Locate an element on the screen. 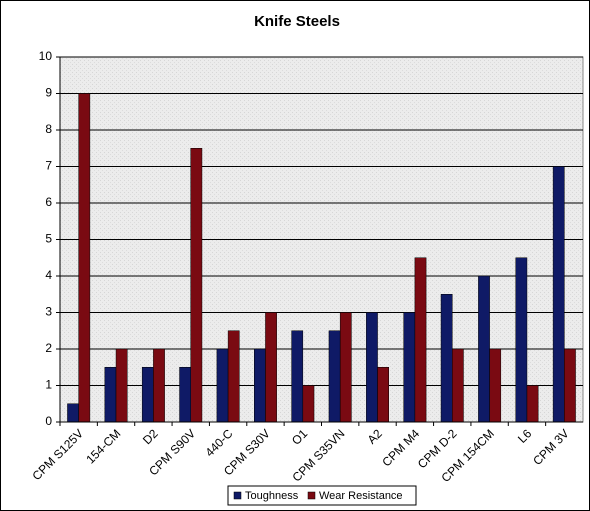 The height and width of the screenshot is (511, 590). y-tick-label: 8 is located at coordinates (48, 129).